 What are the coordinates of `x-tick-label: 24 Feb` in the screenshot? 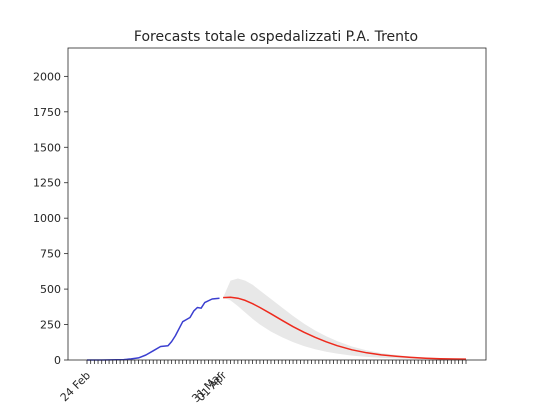 It's located at (75, 386).